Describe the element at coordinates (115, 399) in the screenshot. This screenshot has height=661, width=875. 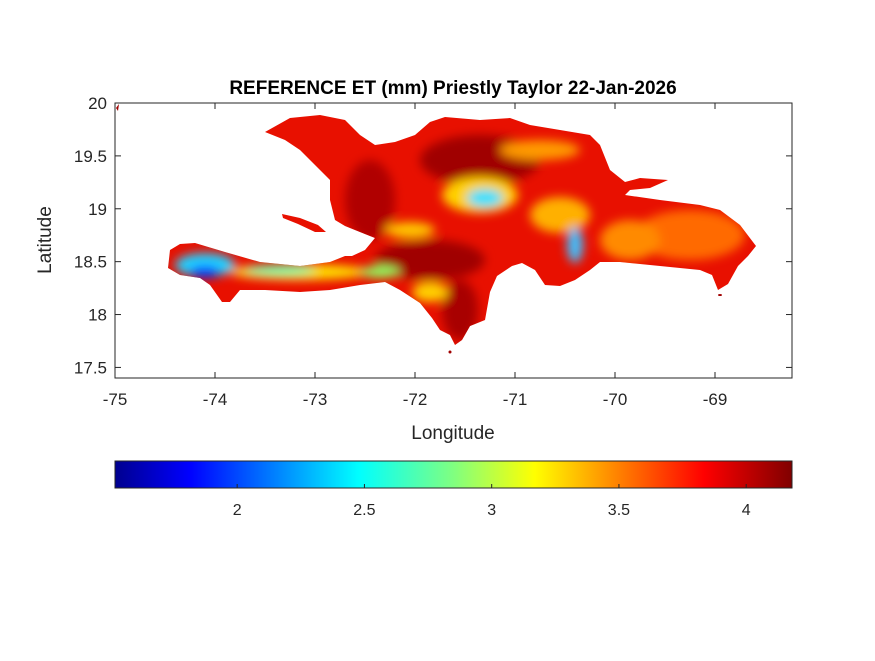
I see `x-tick-label: -75` at that location.